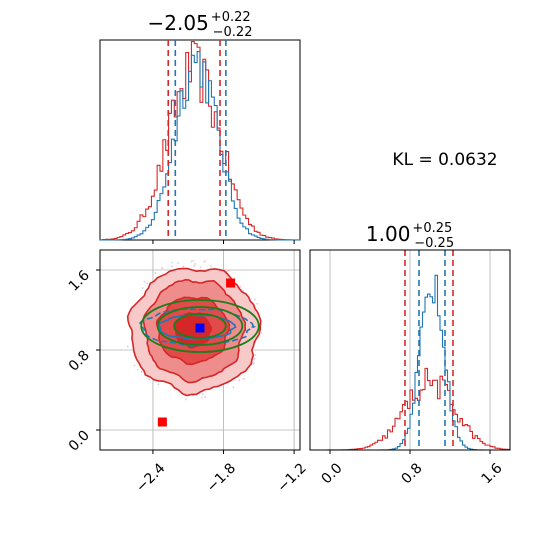 The image size is (550, 550). Describe the element at coordinates (388, 234) in the screenshot. I see `hist-right-title-value: 1.00` at that location.